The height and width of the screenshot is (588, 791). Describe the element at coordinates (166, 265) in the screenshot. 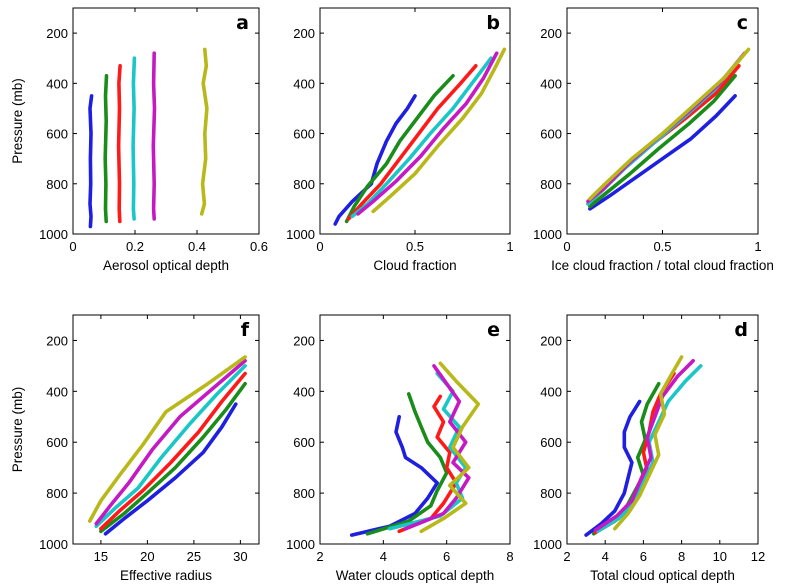

I see `x-axis-label: Aerosol optical depth` at that location.